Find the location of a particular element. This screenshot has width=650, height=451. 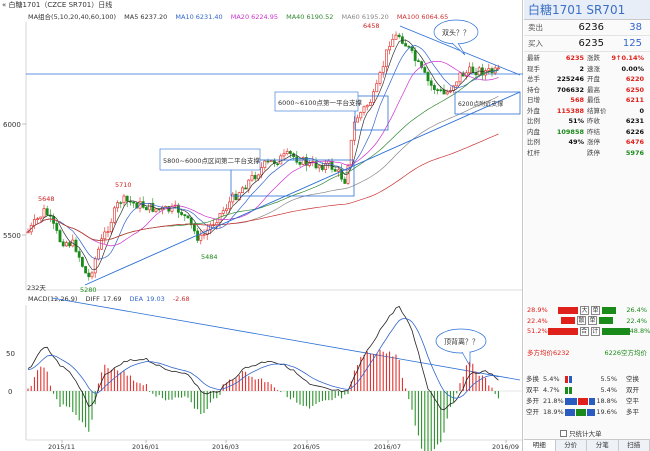

flow-bars: 大单 is located at coordinates (587, 310).